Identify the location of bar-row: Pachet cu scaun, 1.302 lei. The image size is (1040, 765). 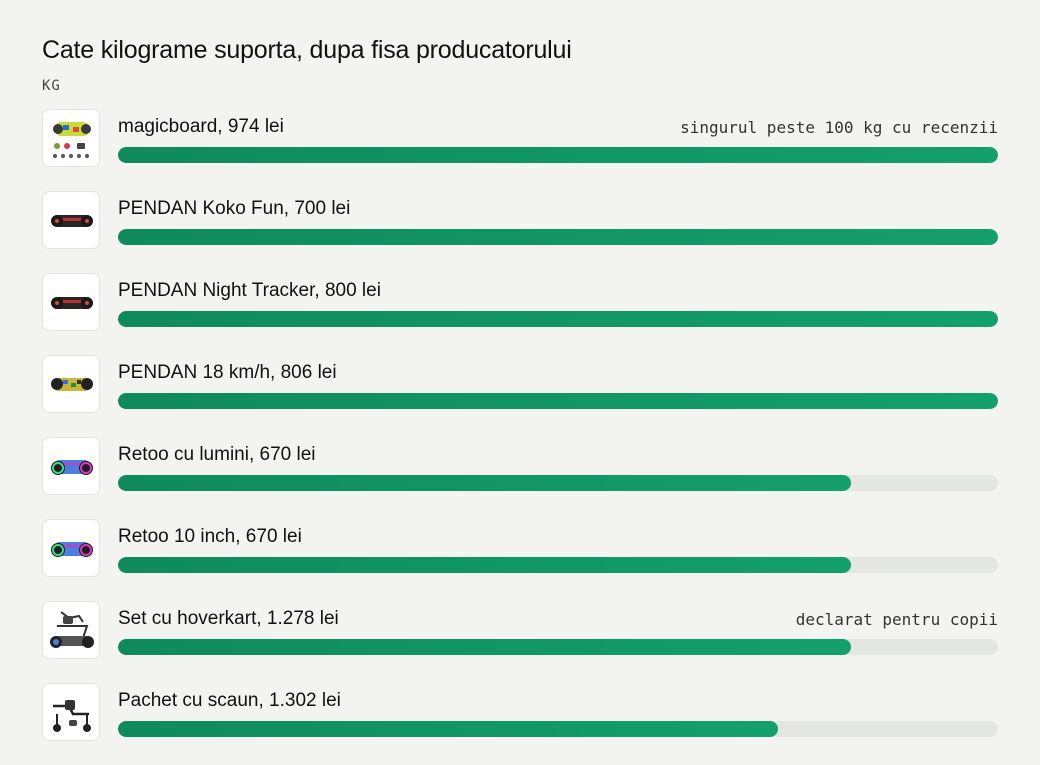
(520, 724).